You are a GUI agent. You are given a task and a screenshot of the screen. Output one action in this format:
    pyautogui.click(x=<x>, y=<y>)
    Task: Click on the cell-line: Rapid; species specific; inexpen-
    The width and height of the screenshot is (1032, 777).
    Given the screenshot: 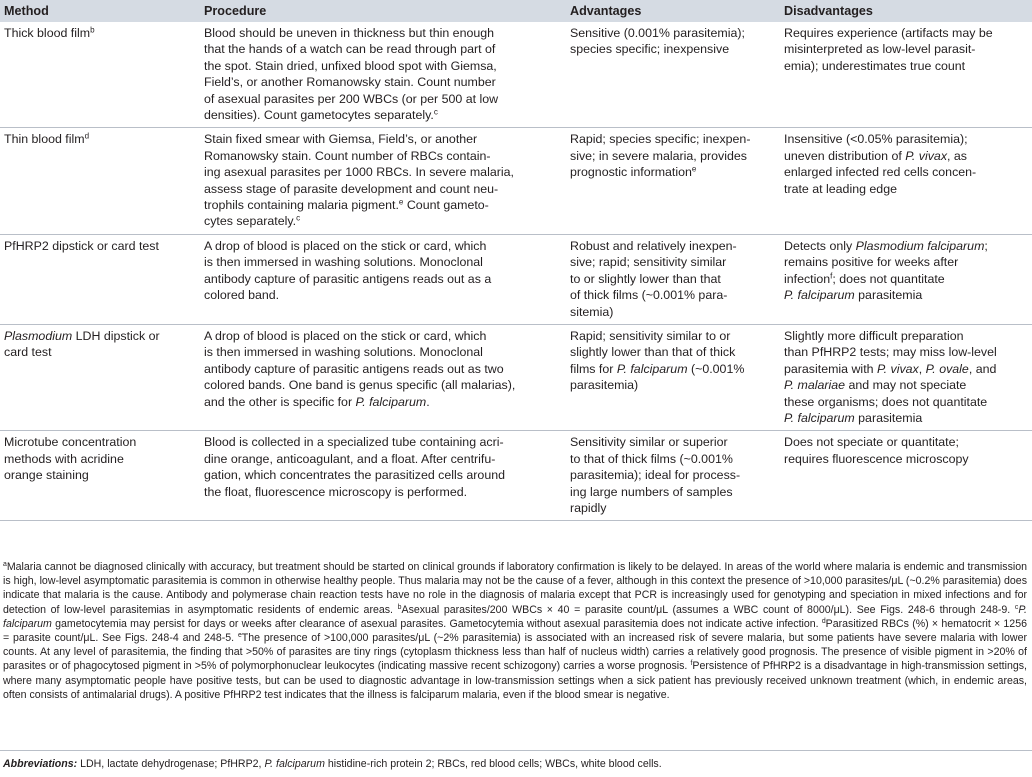 What is the action you would take?
    pyautogui.click(x=673, y=139)
    